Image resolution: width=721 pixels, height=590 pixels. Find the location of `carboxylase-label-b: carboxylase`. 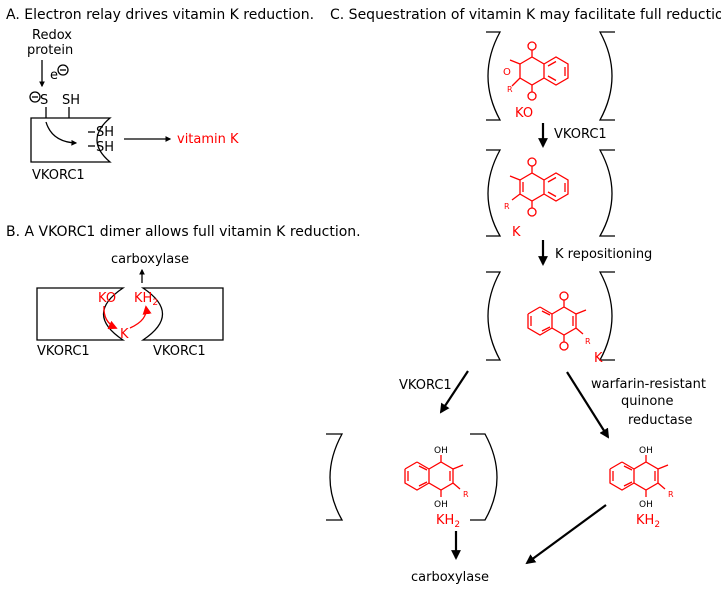

carboxylase-label-b: carboxylase is located at coordinates (150, 259).